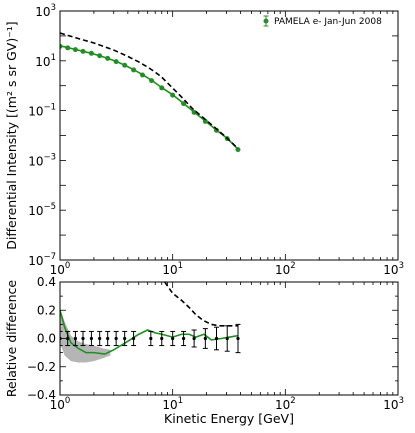 This screenshot has width=415, height=433. Describe the element at coordinates (46, 310) in the screenshot. I see `y-tick-label: 0.2` at that location.